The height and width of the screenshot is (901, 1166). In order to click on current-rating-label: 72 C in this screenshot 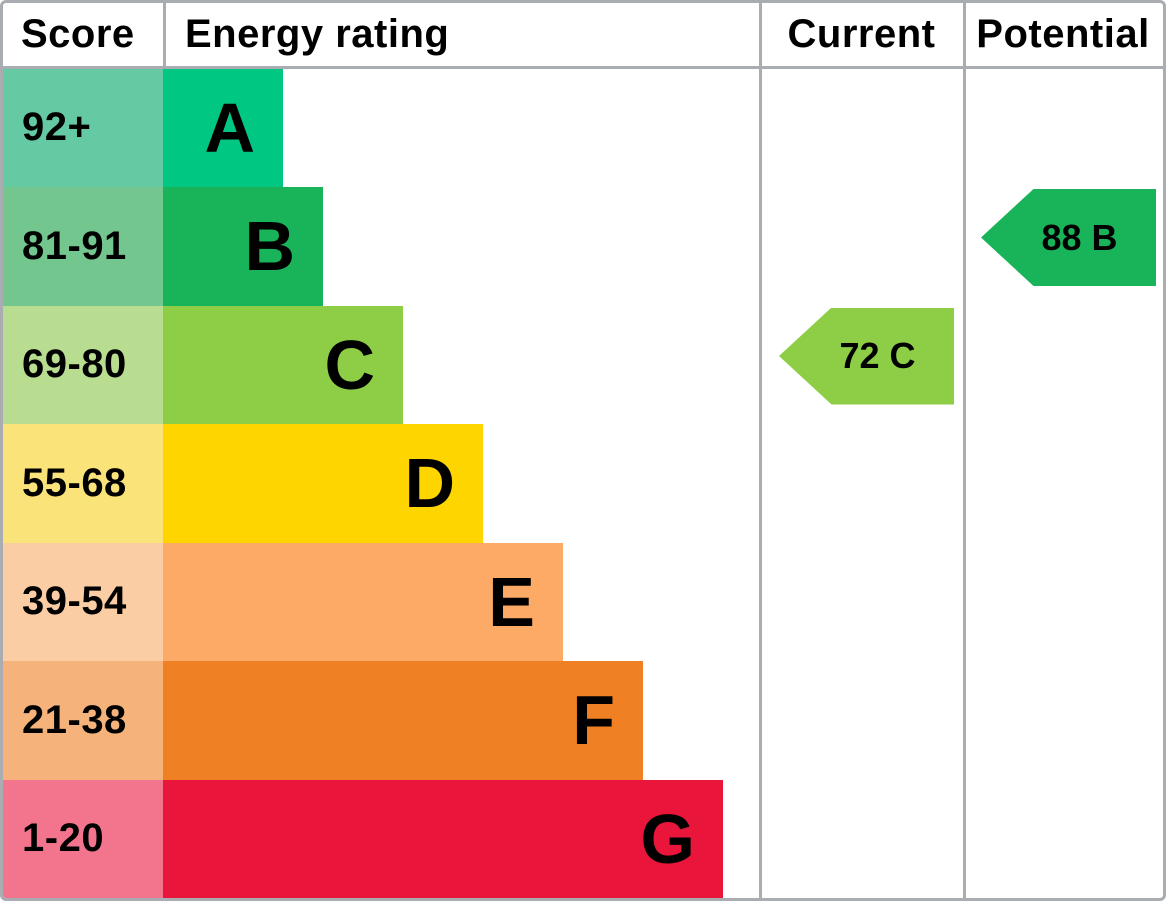, I will do `click(877, 355)`.